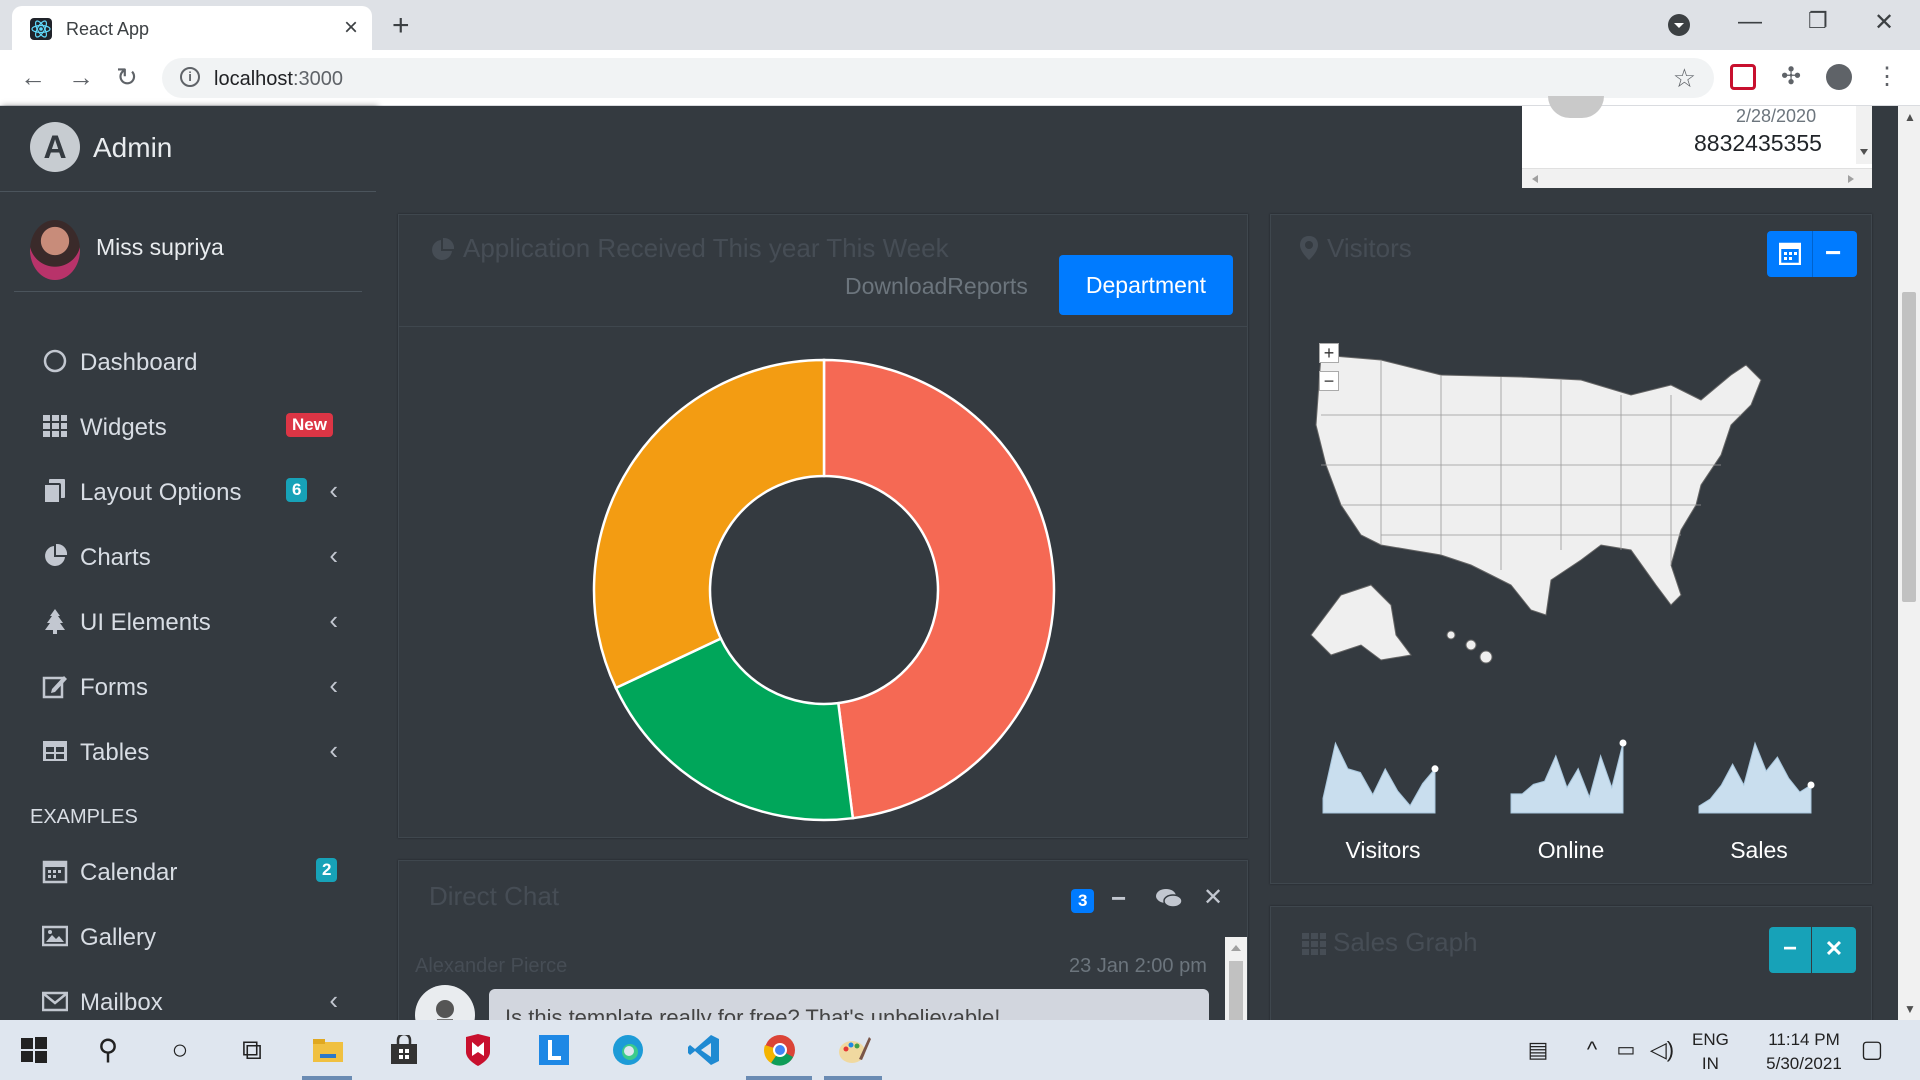 The image size is (1920, 1080). Describe the element at coordinates (1571, 505) in the screenshot. I see `usa-map` at that location.